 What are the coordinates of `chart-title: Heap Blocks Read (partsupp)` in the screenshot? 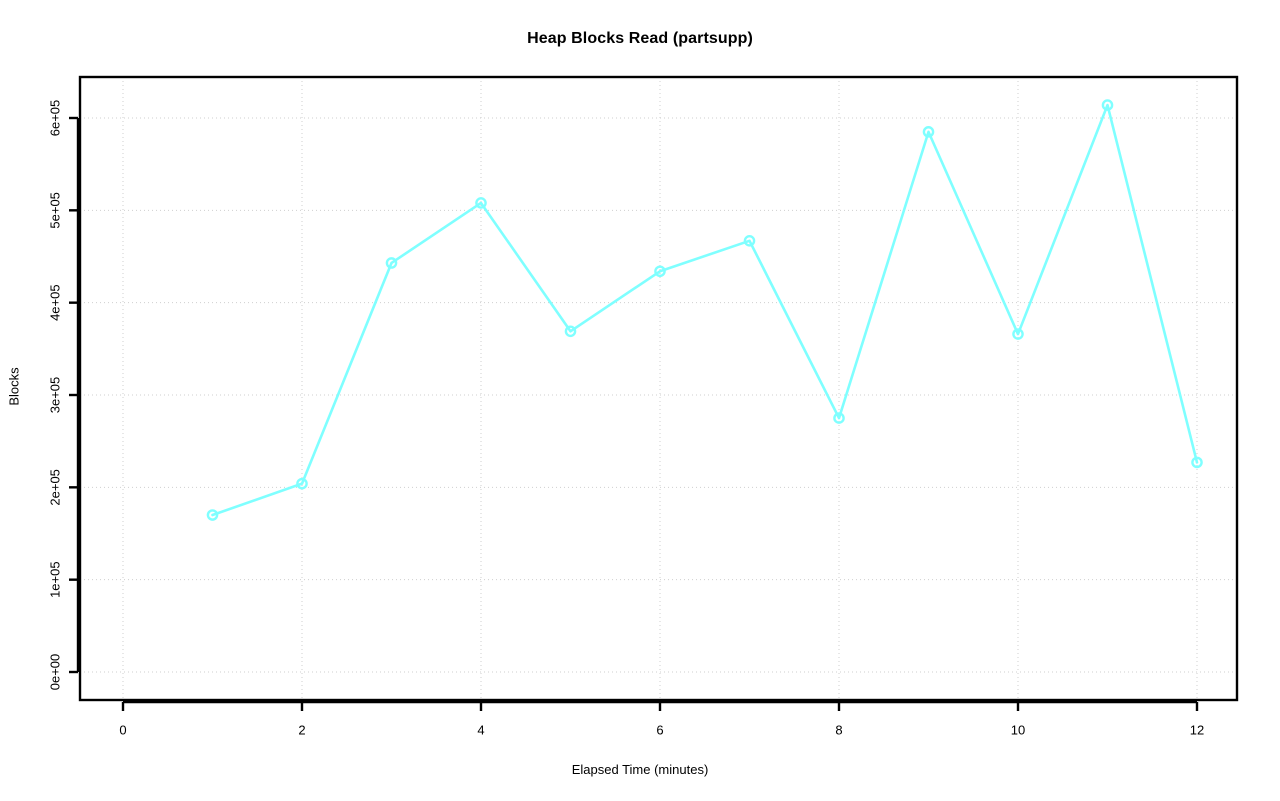 It's located at (640, 38).